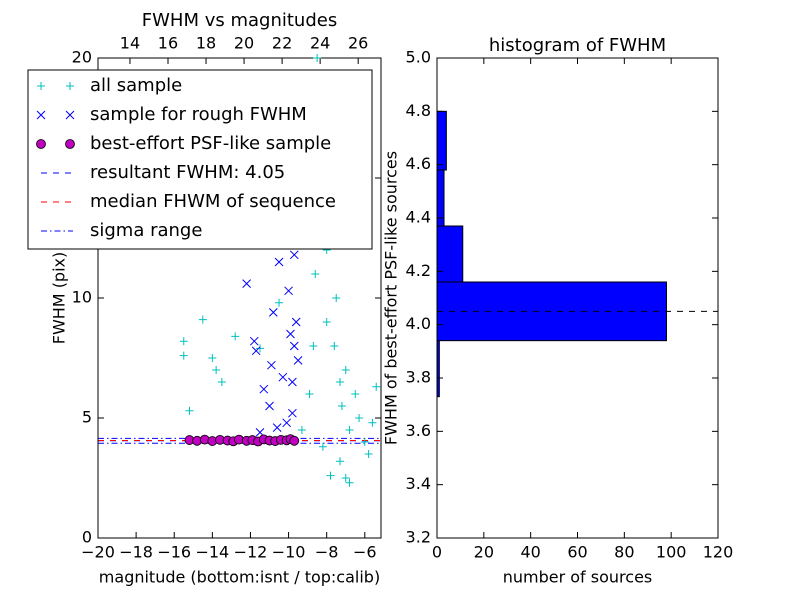  Describe the element at coordinates (391, 298) in the screenshot. I see `y-axis-label: FWHM of best-effort PSF-like sources` at that location.